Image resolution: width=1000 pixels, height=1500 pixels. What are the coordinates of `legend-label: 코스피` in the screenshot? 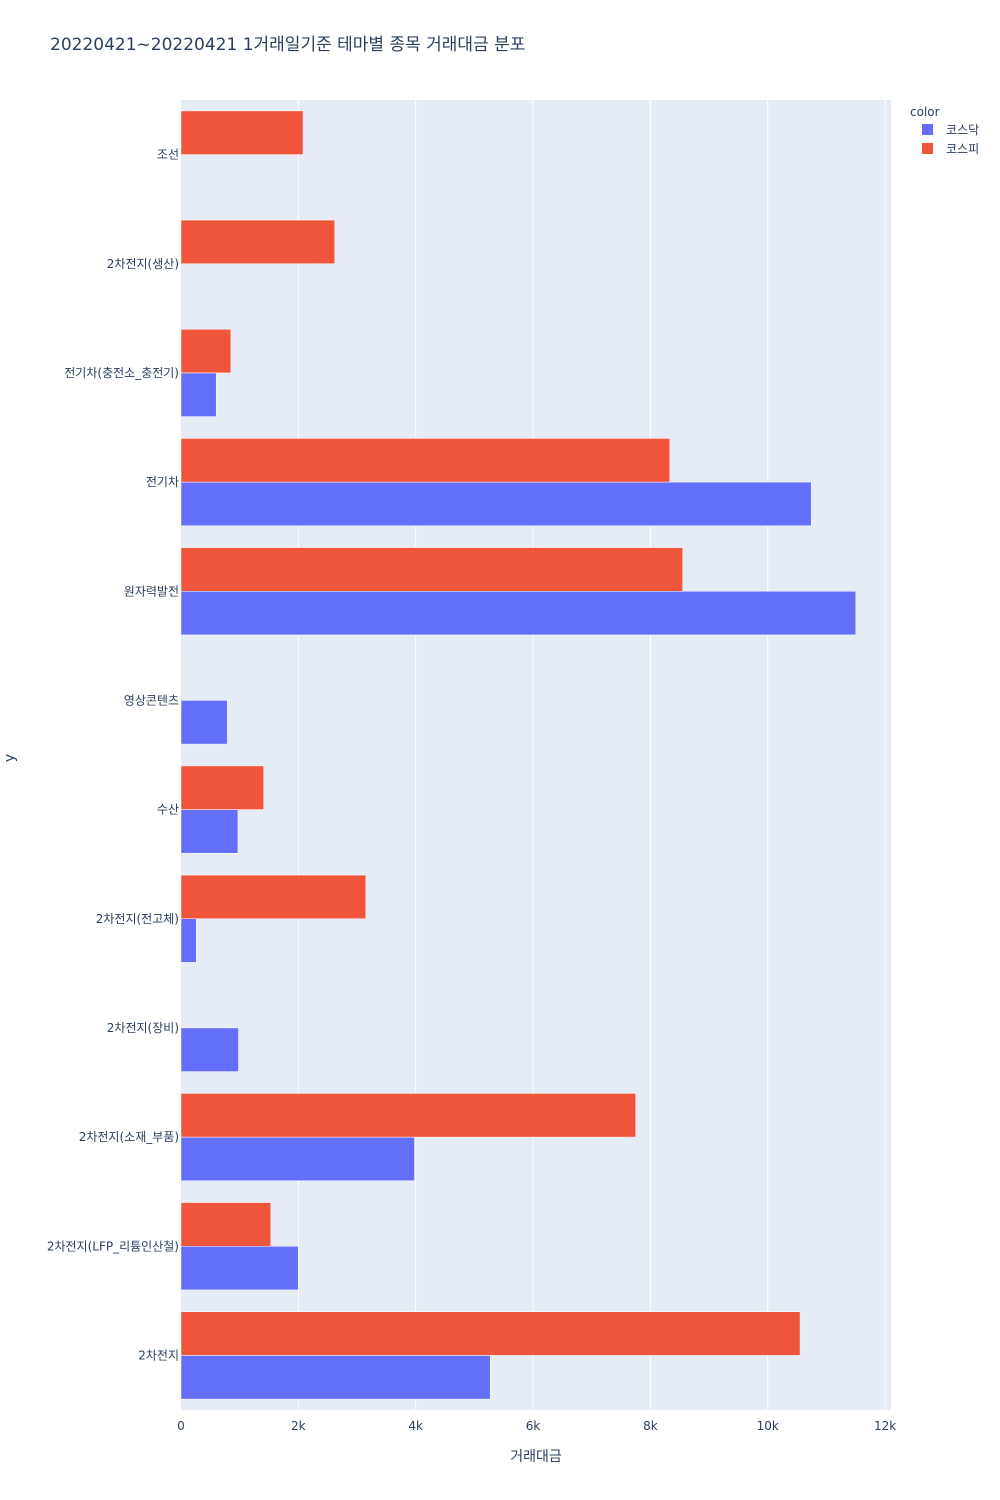 It's located at (962, 149).